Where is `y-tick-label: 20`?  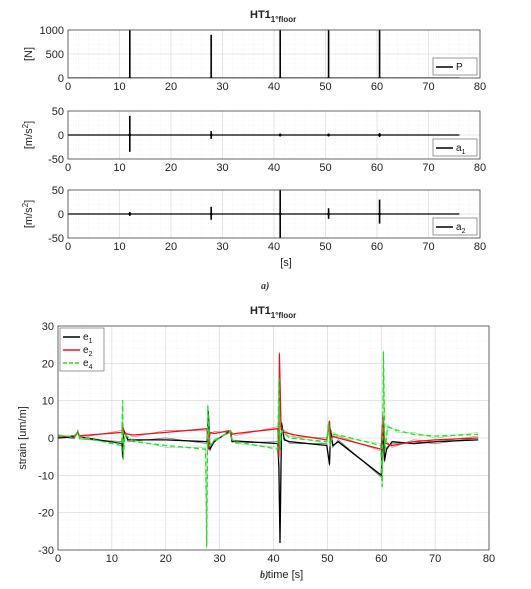
y-tick-label: 20 is located at coordinates (48, 364).